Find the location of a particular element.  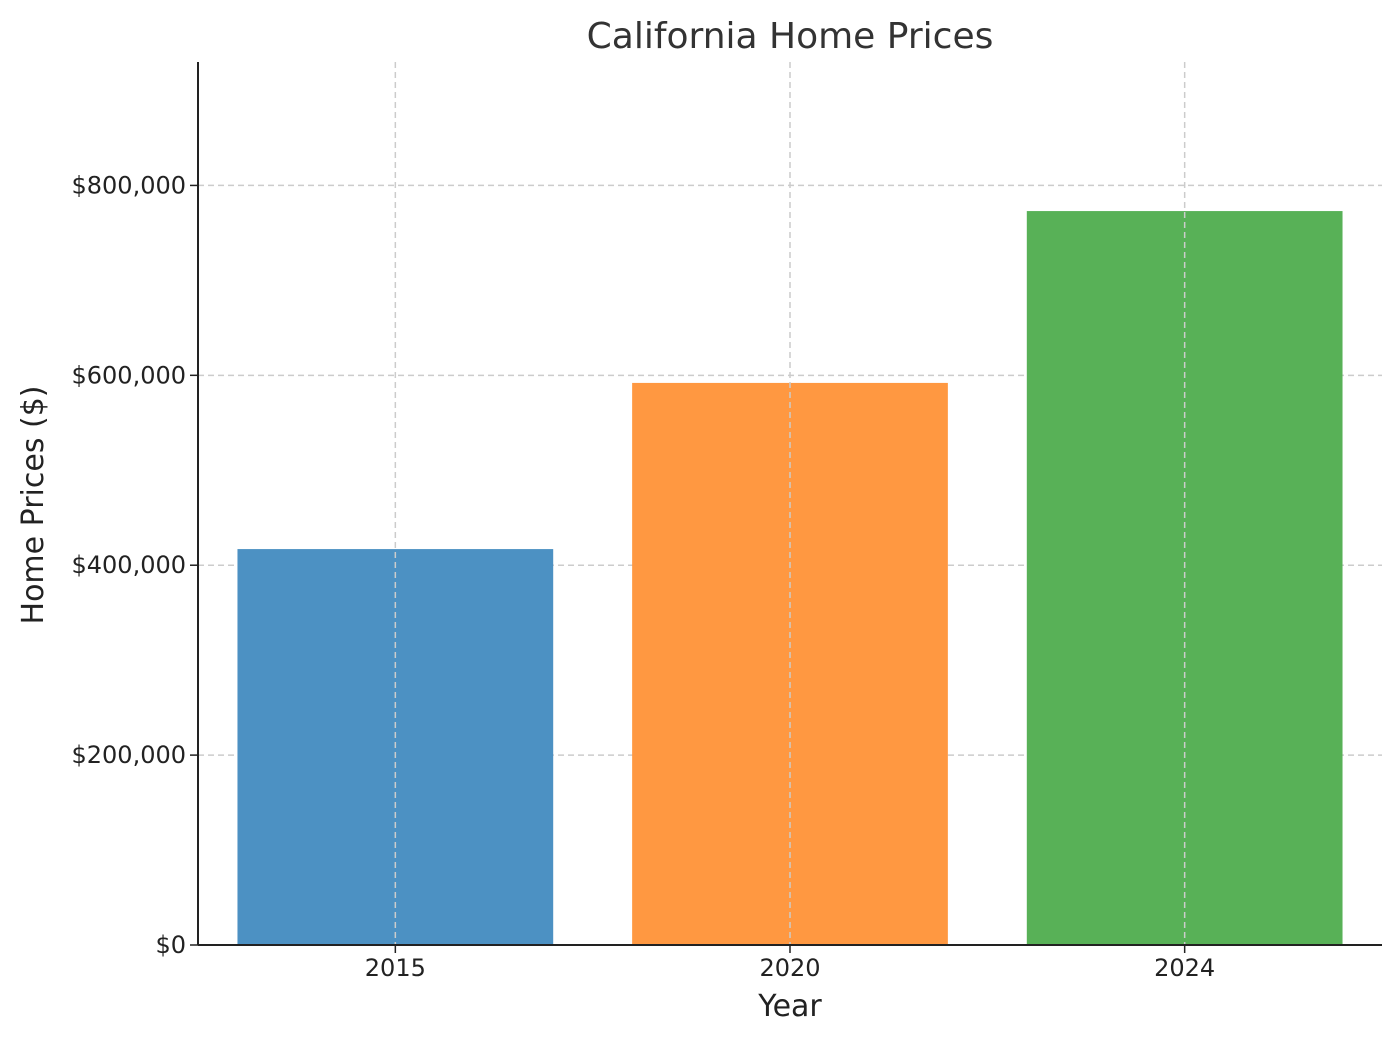

chart-title: California Home Prices is located at coordinates (790, 36).